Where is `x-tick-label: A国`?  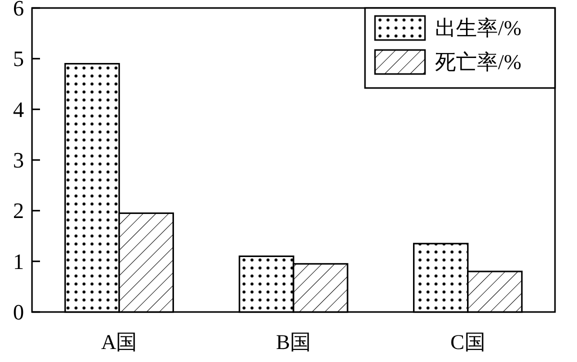
x-tick-label: A国 is located at coordinates (119, 342).